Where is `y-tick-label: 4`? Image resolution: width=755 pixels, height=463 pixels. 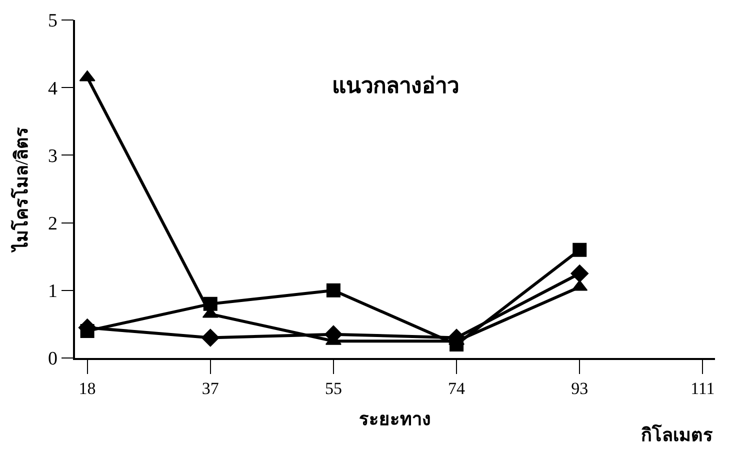 y-tick-label: 4 is located at coordinates (53, 89).